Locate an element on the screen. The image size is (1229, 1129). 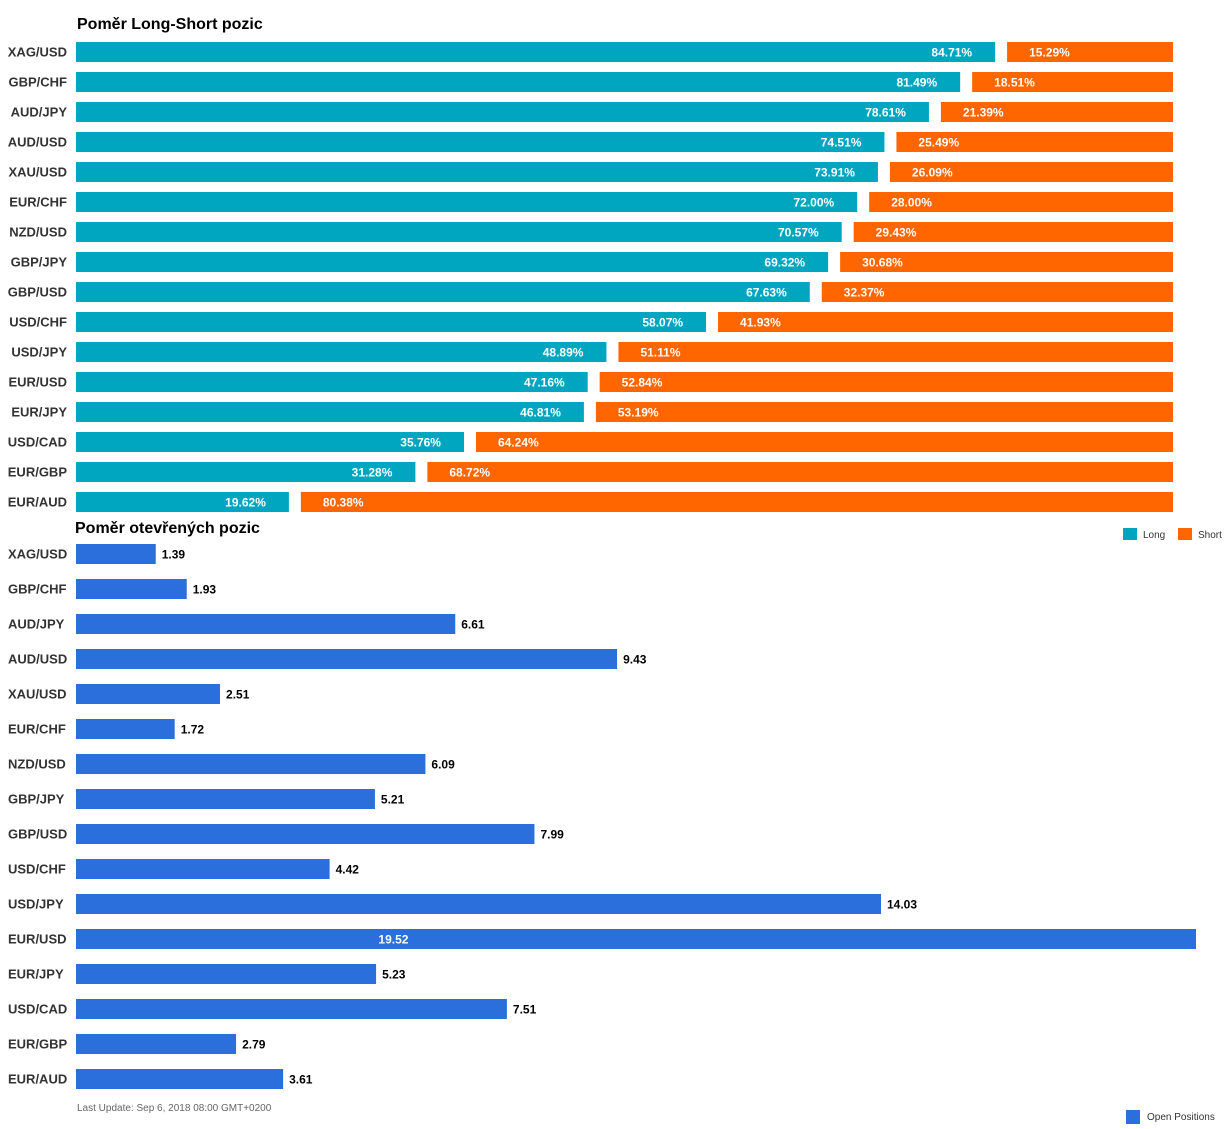
long-bar-usd-cad is located at coordinates (270, 442).